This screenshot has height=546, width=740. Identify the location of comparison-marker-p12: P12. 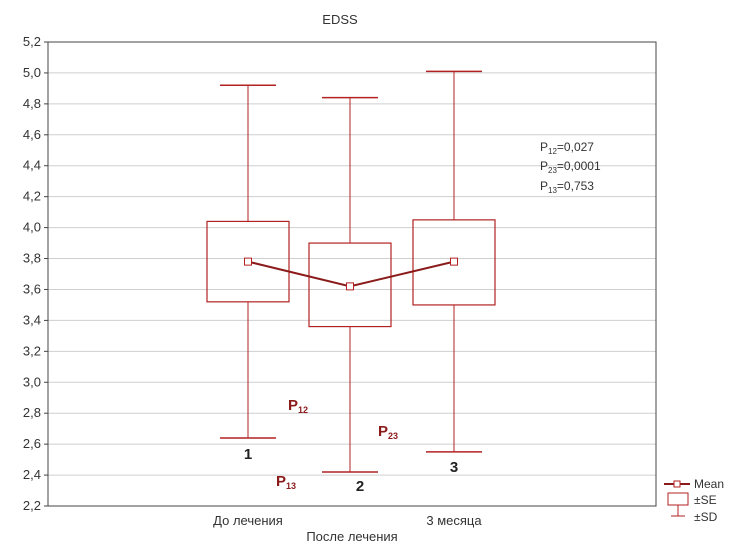
(298, 406).